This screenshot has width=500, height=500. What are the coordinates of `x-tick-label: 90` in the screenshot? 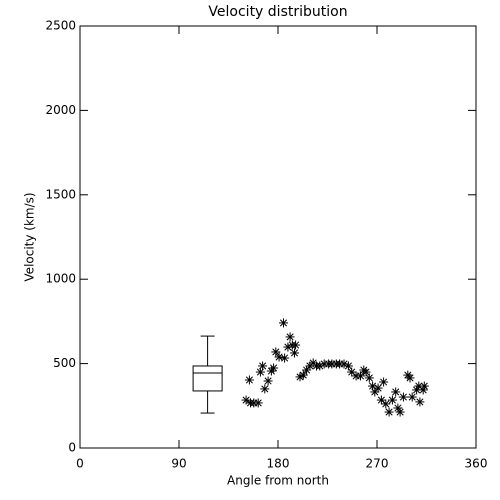 It's located at (178, 464).